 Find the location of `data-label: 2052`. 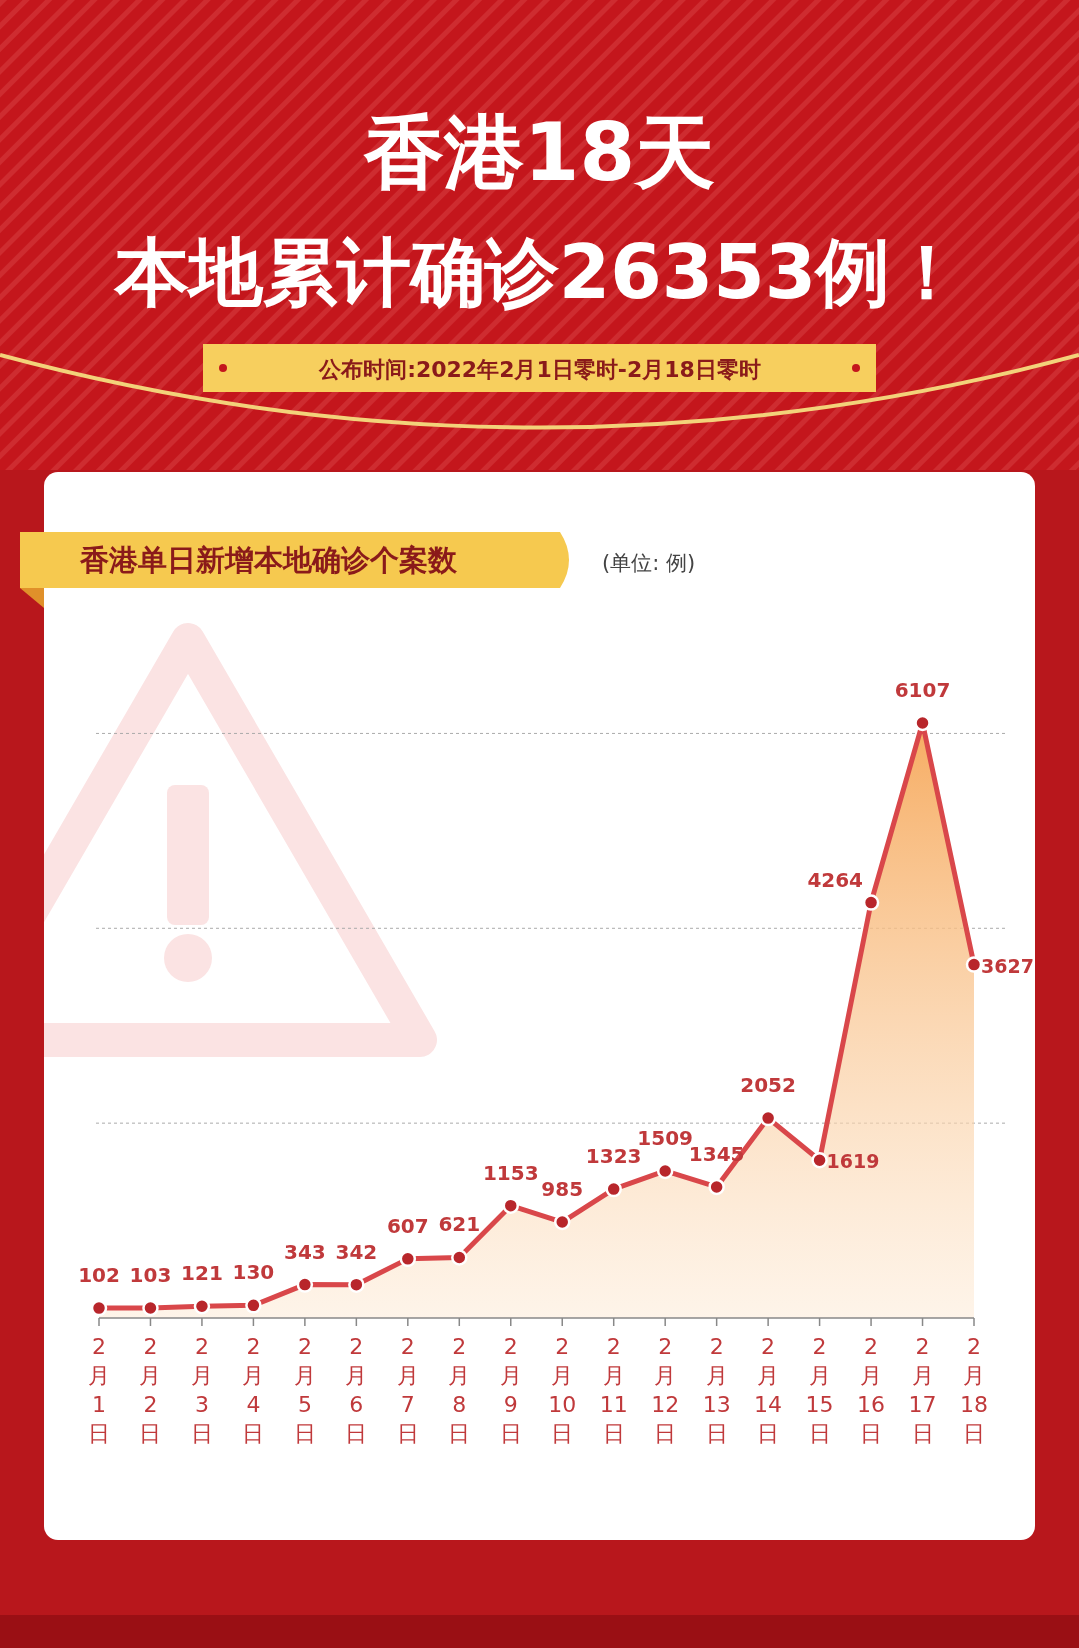

data-label: 2052 is located at coordinates (768, 1085).